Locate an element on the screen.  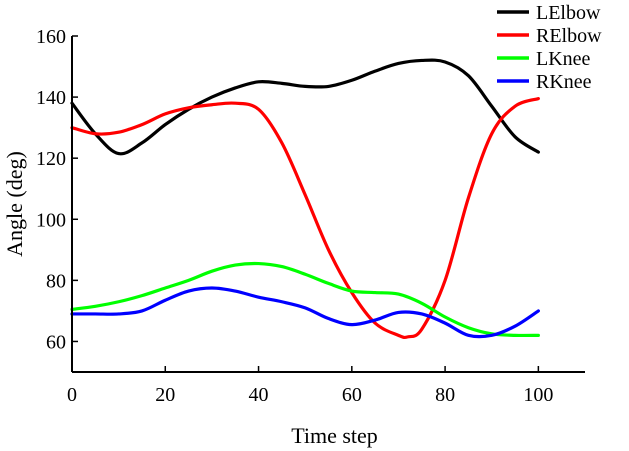
legend-label-rknee: RKnee is located at coordinates (564, 82).